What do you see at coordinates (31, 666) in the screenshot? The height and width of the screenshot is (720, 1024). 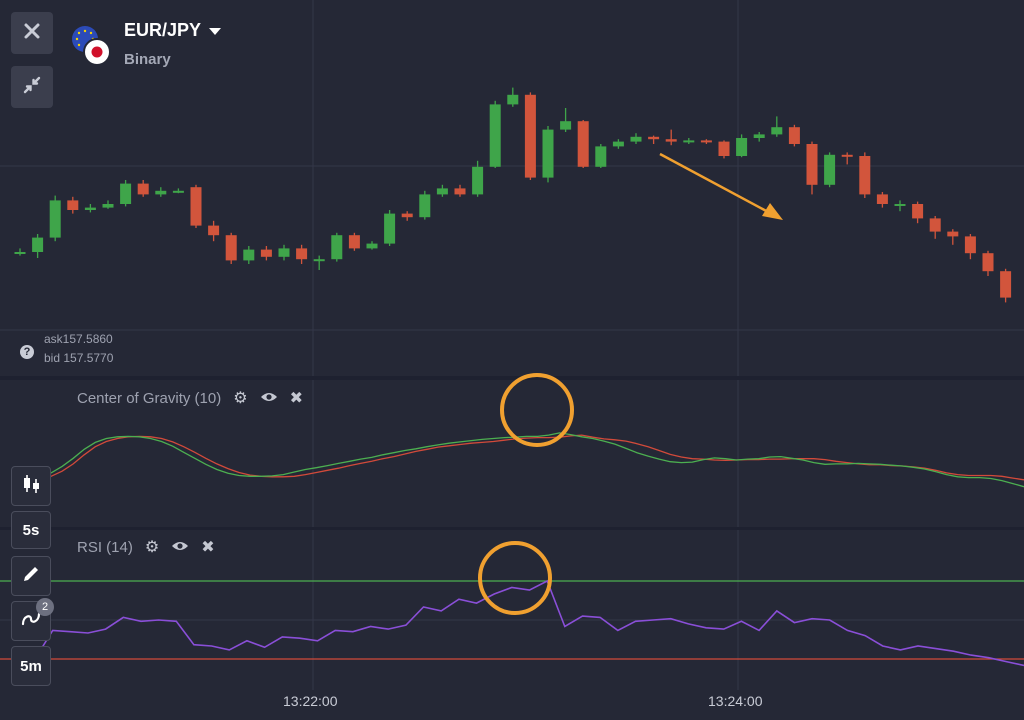 I see `timeframe-button: 5m` at bounding box center [31, 666].